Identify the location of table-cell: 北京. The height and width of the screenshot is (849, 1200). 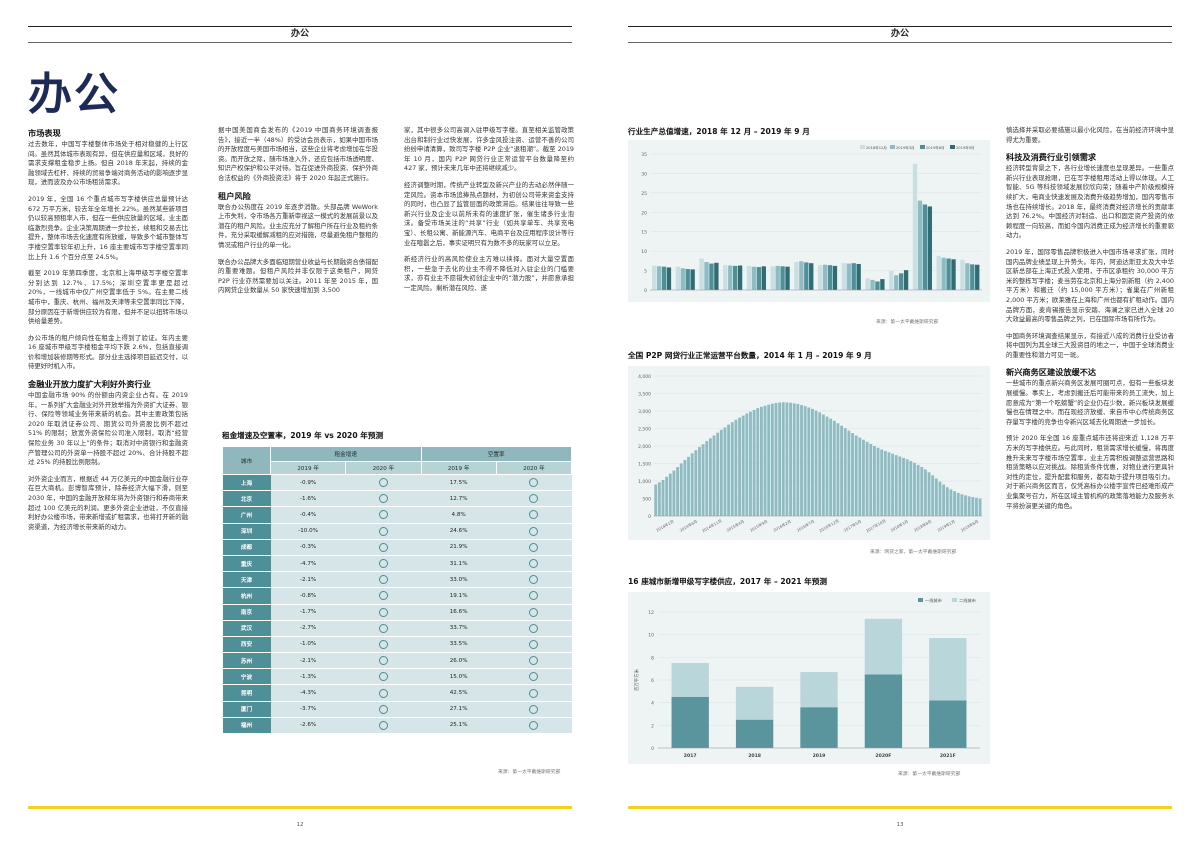
(246, 499).